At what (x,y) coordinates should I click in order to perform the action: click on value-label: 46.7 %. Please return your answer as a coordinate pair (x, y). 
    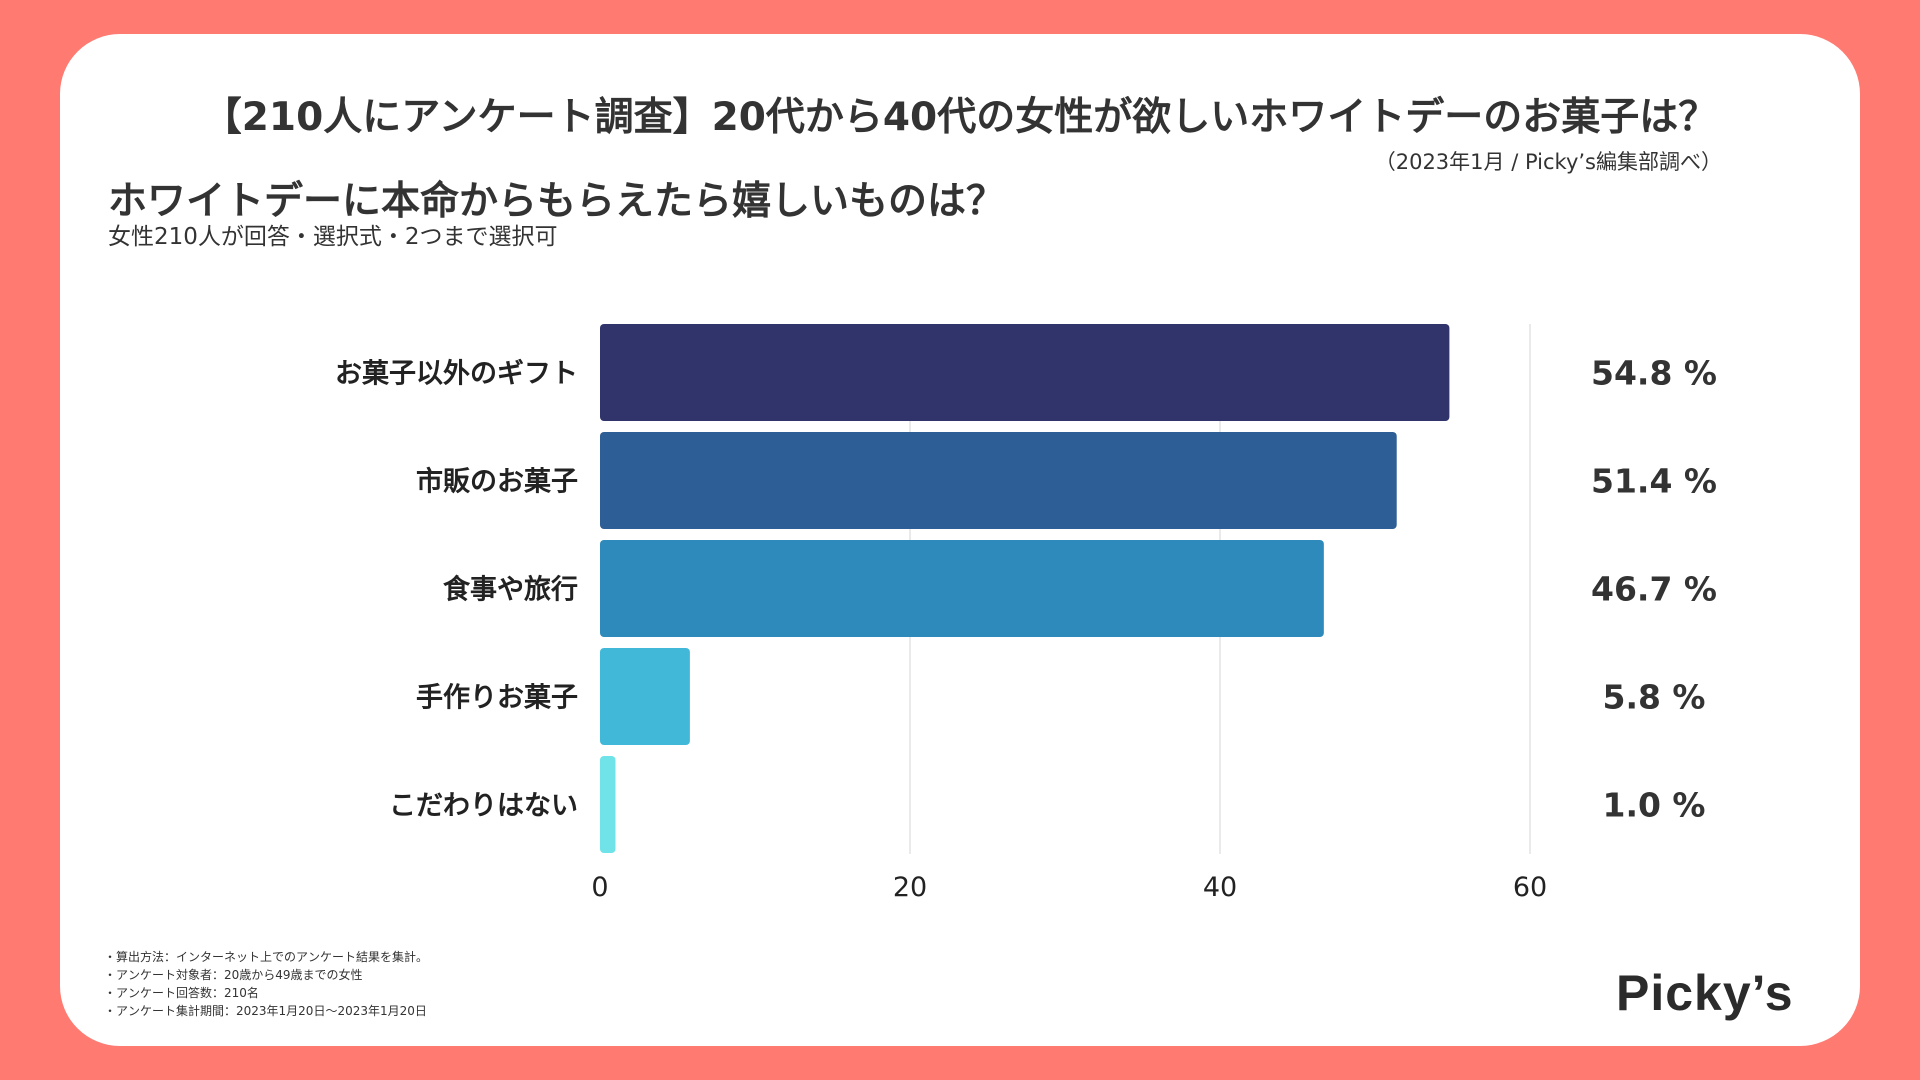
    Looking at the image, I should click on (1654, 589).